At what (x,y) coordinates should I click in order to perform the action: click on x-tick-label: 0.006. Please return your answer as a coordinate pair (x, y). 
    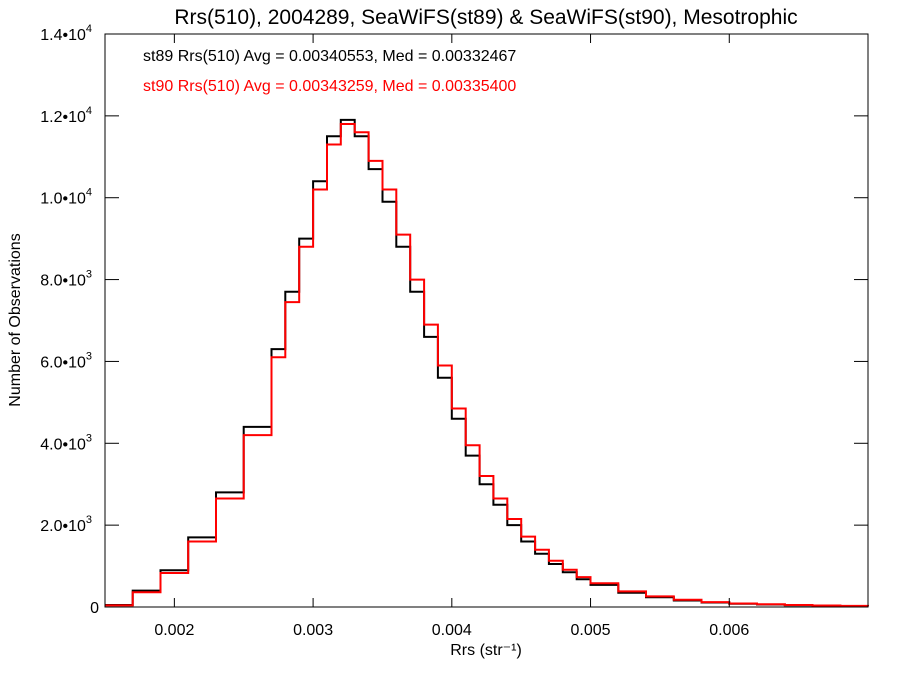
    Looking at the image, I should click on (729, 630).